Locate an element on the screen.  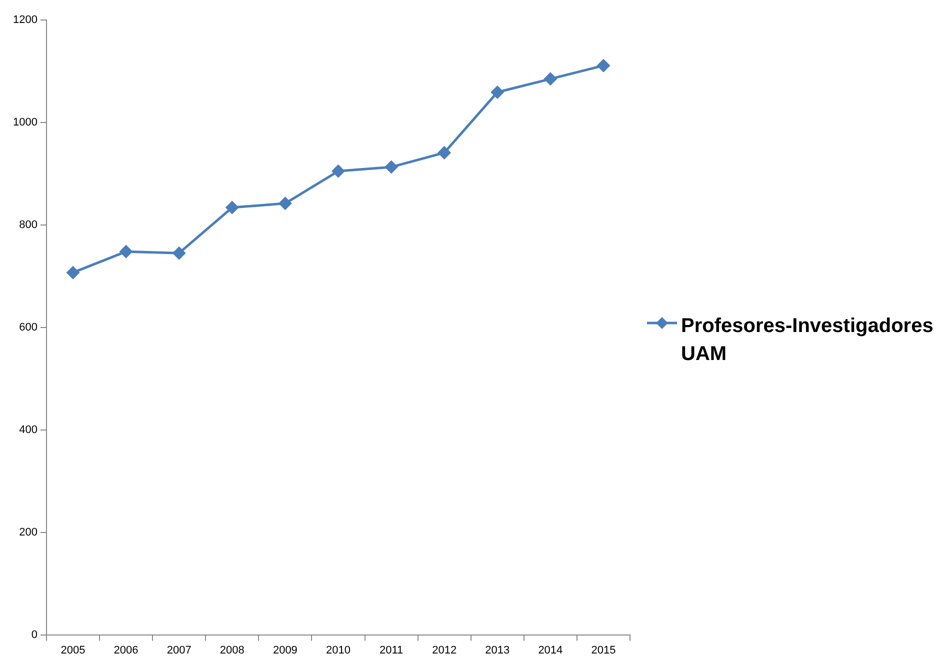
y-tick-label: 1000 is located at coordinates (25, 122).